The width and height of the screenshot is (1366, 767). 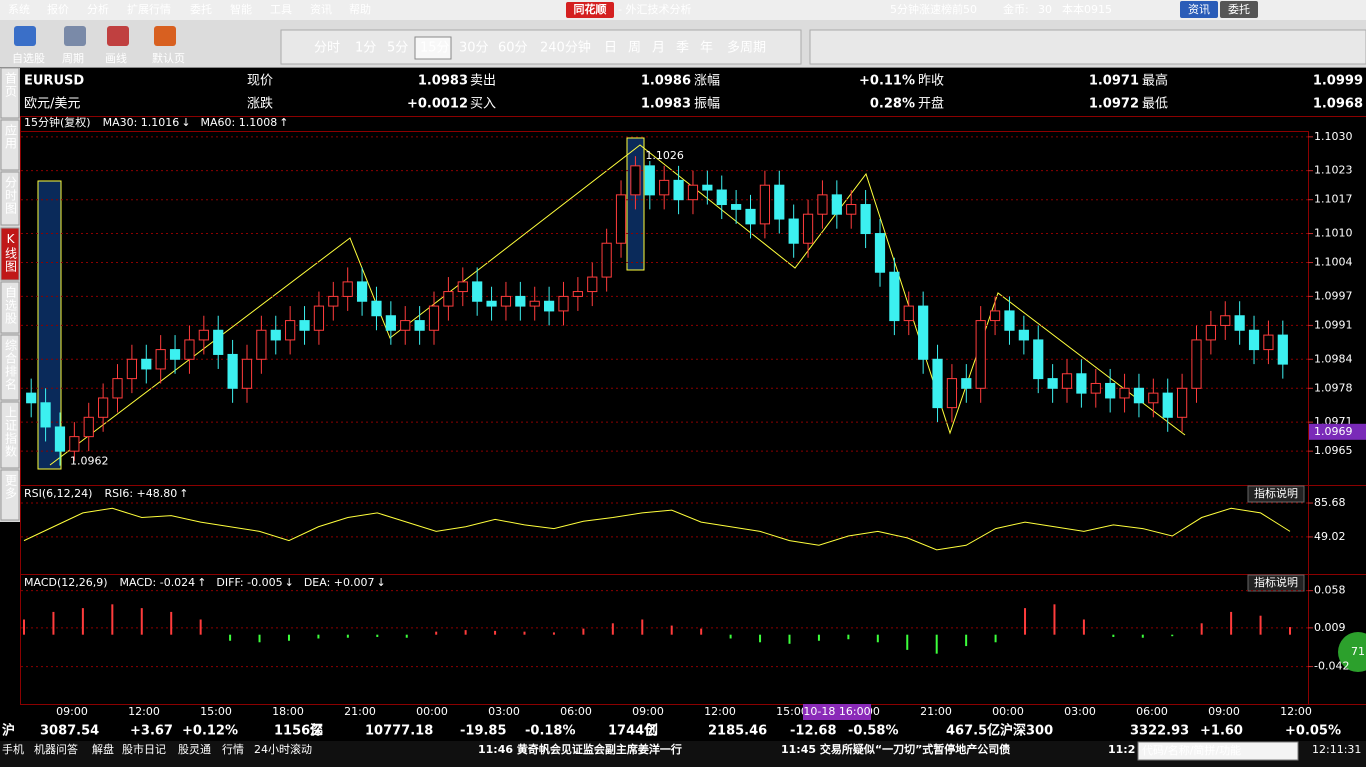 I want to click on draw-tools, so click(x=1087, y=47).